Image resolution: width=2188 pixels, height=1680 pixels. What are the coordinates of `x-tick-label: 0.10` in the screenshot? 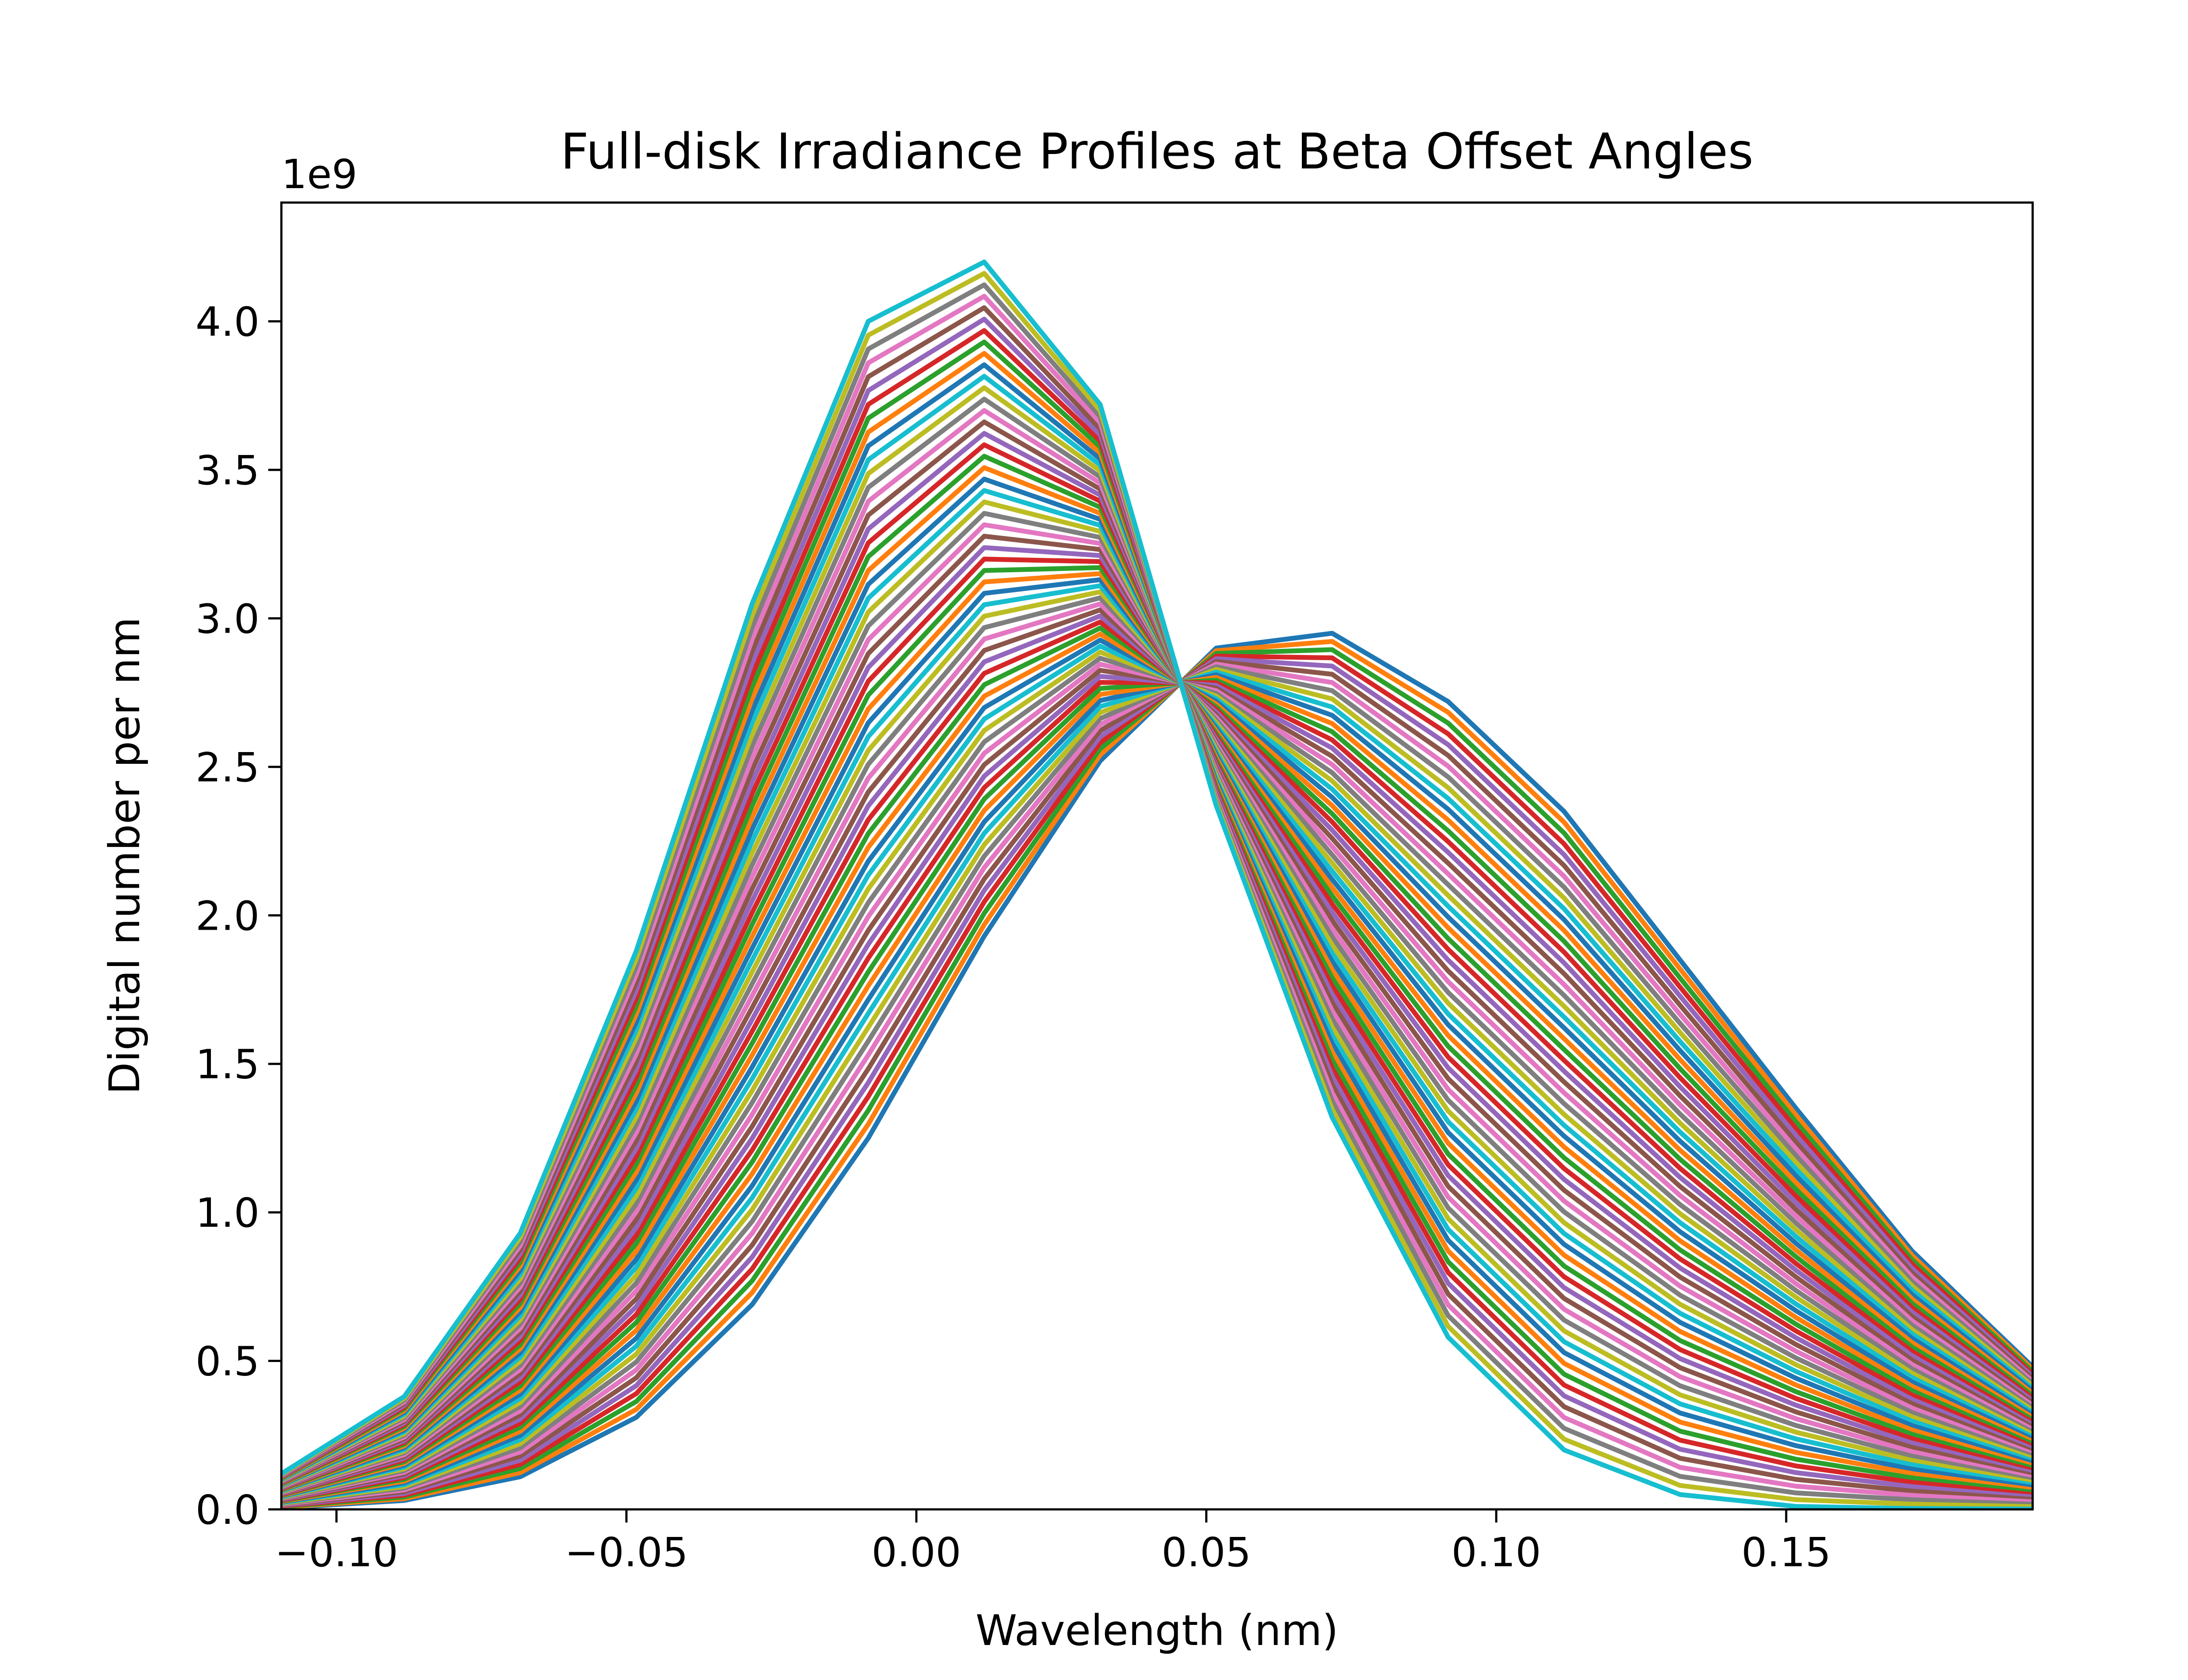 It's located at (1496, 1552).